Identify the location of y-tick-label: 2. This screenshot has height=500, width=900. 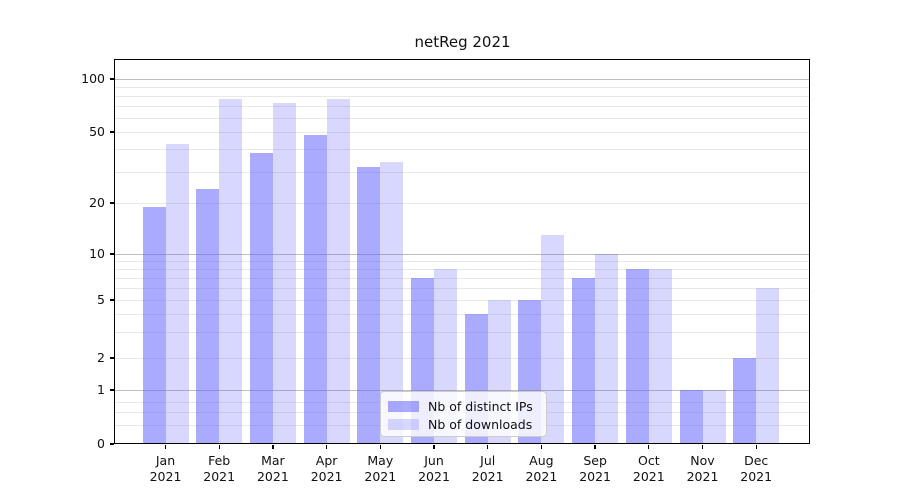
(101, 357).